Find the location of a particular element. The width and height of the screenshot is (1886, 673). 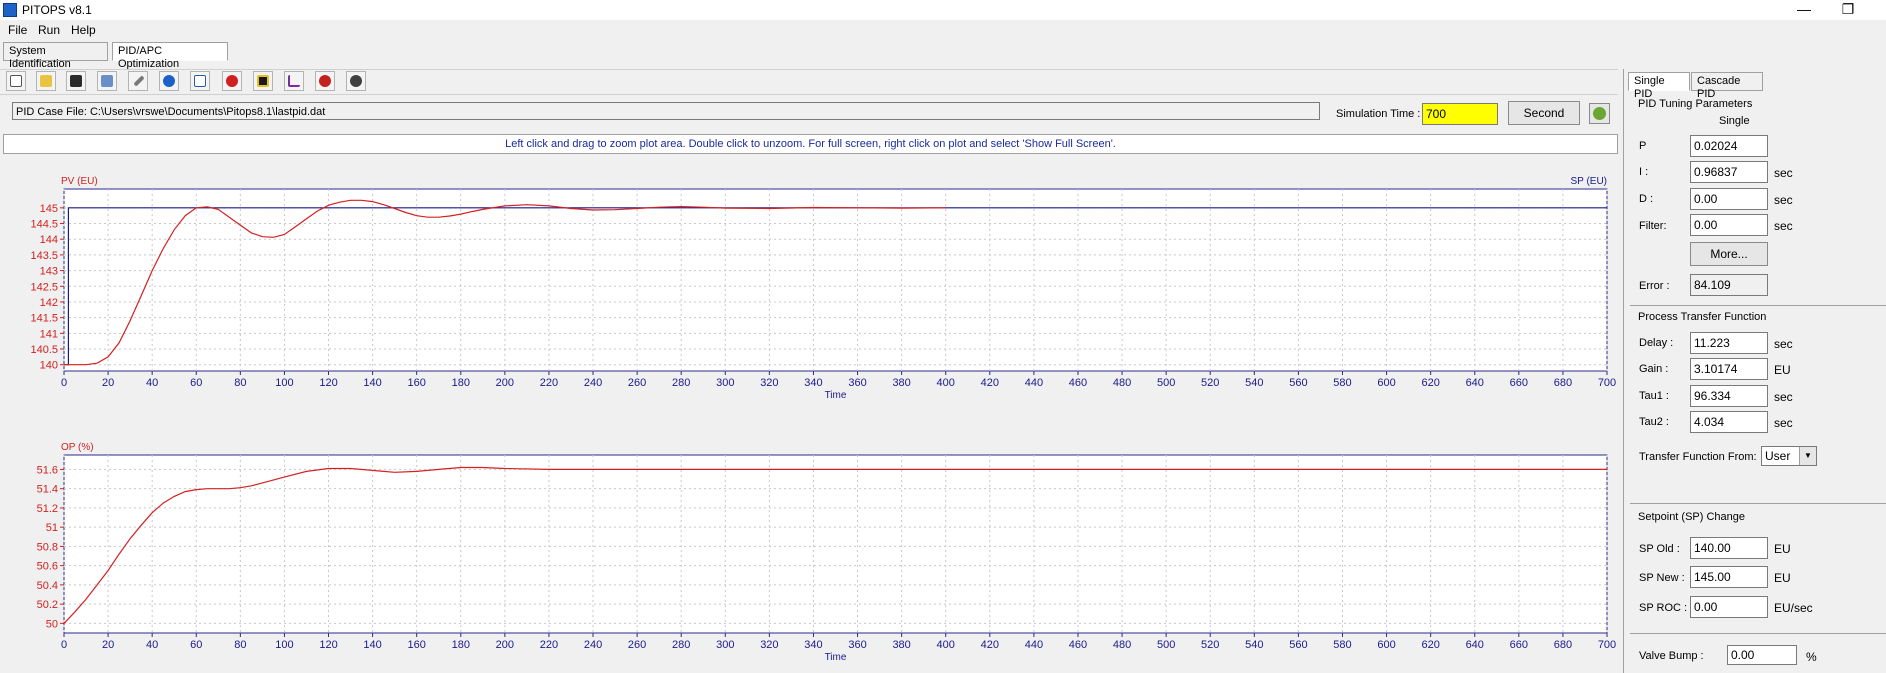

d-label: D : is located at coordinates (1646, 199).